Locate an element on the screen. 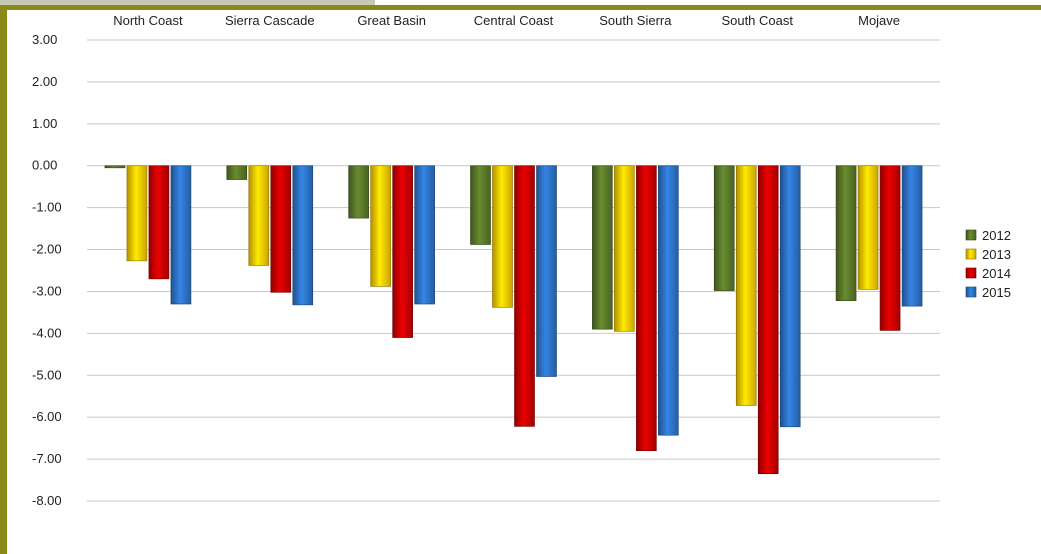 The width and height of the screenshot is (1041, 554). y-tick-label: -8.00 is located at coordinates (47, 500).